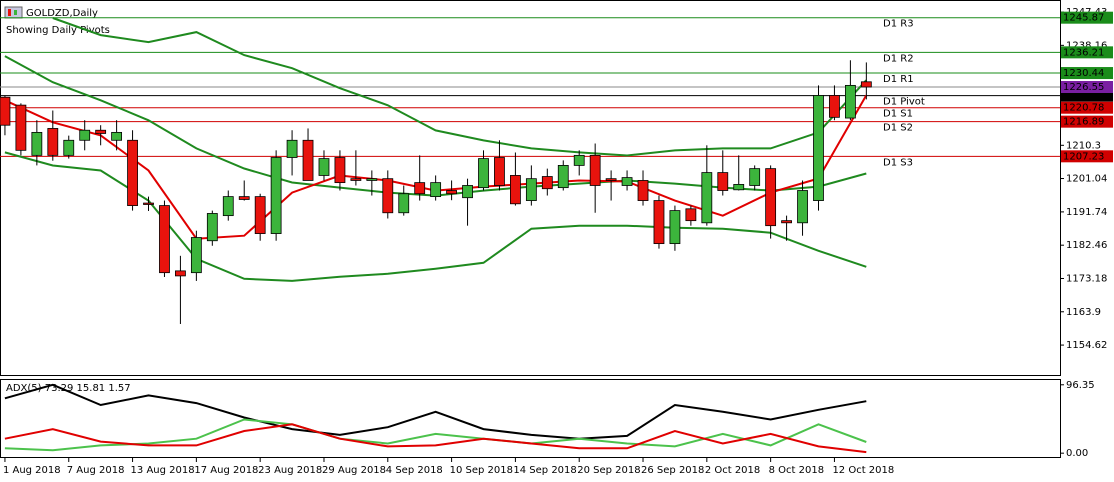 The image size is (1114, 482). I want to click on pivot-value: 1207.23, so click(1083, 156).